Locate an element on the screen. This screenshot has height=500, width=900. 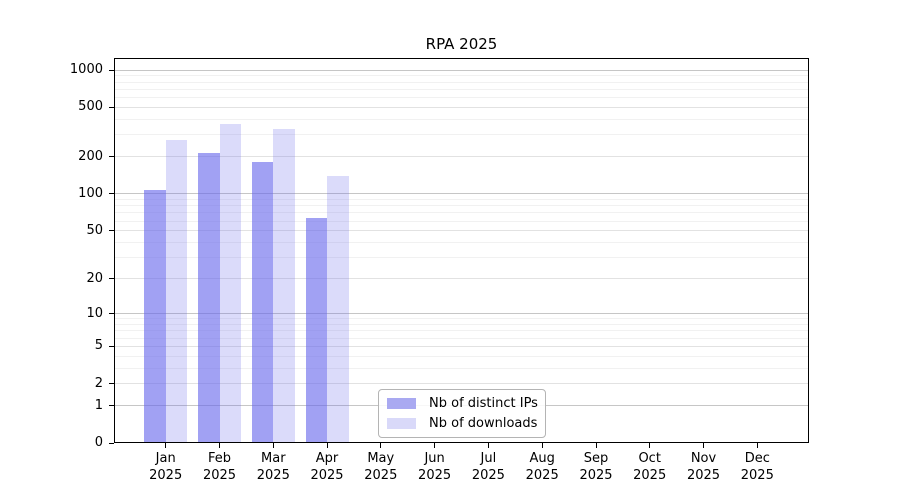
x-axis-tick-label: Aug 2025 is located at coordinates (542, 467).